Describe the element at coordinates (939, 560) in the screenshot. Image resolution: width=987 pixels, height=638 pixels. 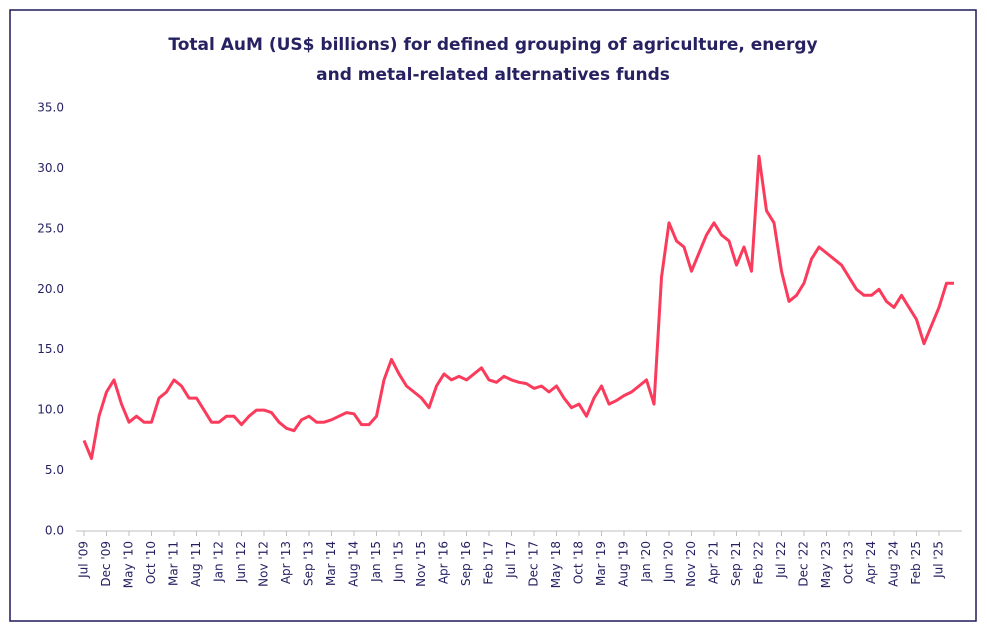
I see `x-tick-label: Jul '25` at that location.